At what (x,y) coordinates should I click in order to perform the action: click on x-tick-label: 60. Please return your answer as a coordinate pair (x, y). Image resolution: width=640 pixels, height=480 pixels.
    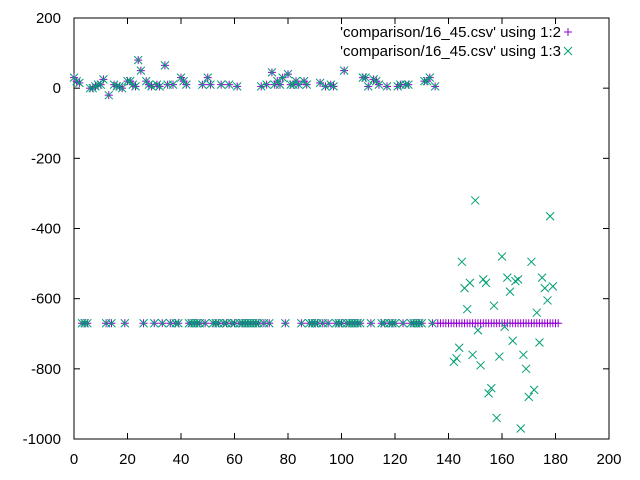
    Looking at the image, I should click on (234, 459).